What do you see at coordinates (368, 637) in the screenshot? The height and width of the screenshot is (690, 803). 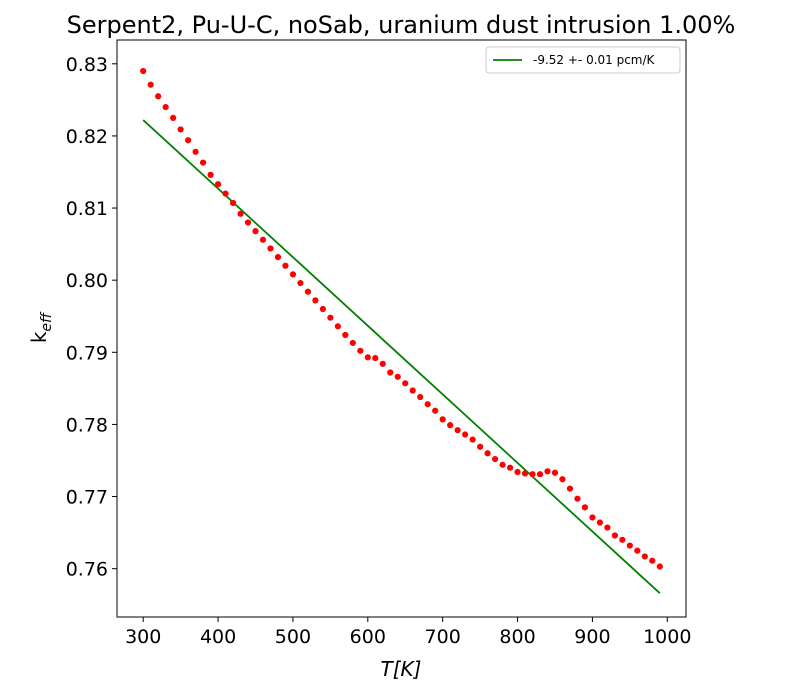 I see `x-tick-label: 600` at bounding box center [368, 637].